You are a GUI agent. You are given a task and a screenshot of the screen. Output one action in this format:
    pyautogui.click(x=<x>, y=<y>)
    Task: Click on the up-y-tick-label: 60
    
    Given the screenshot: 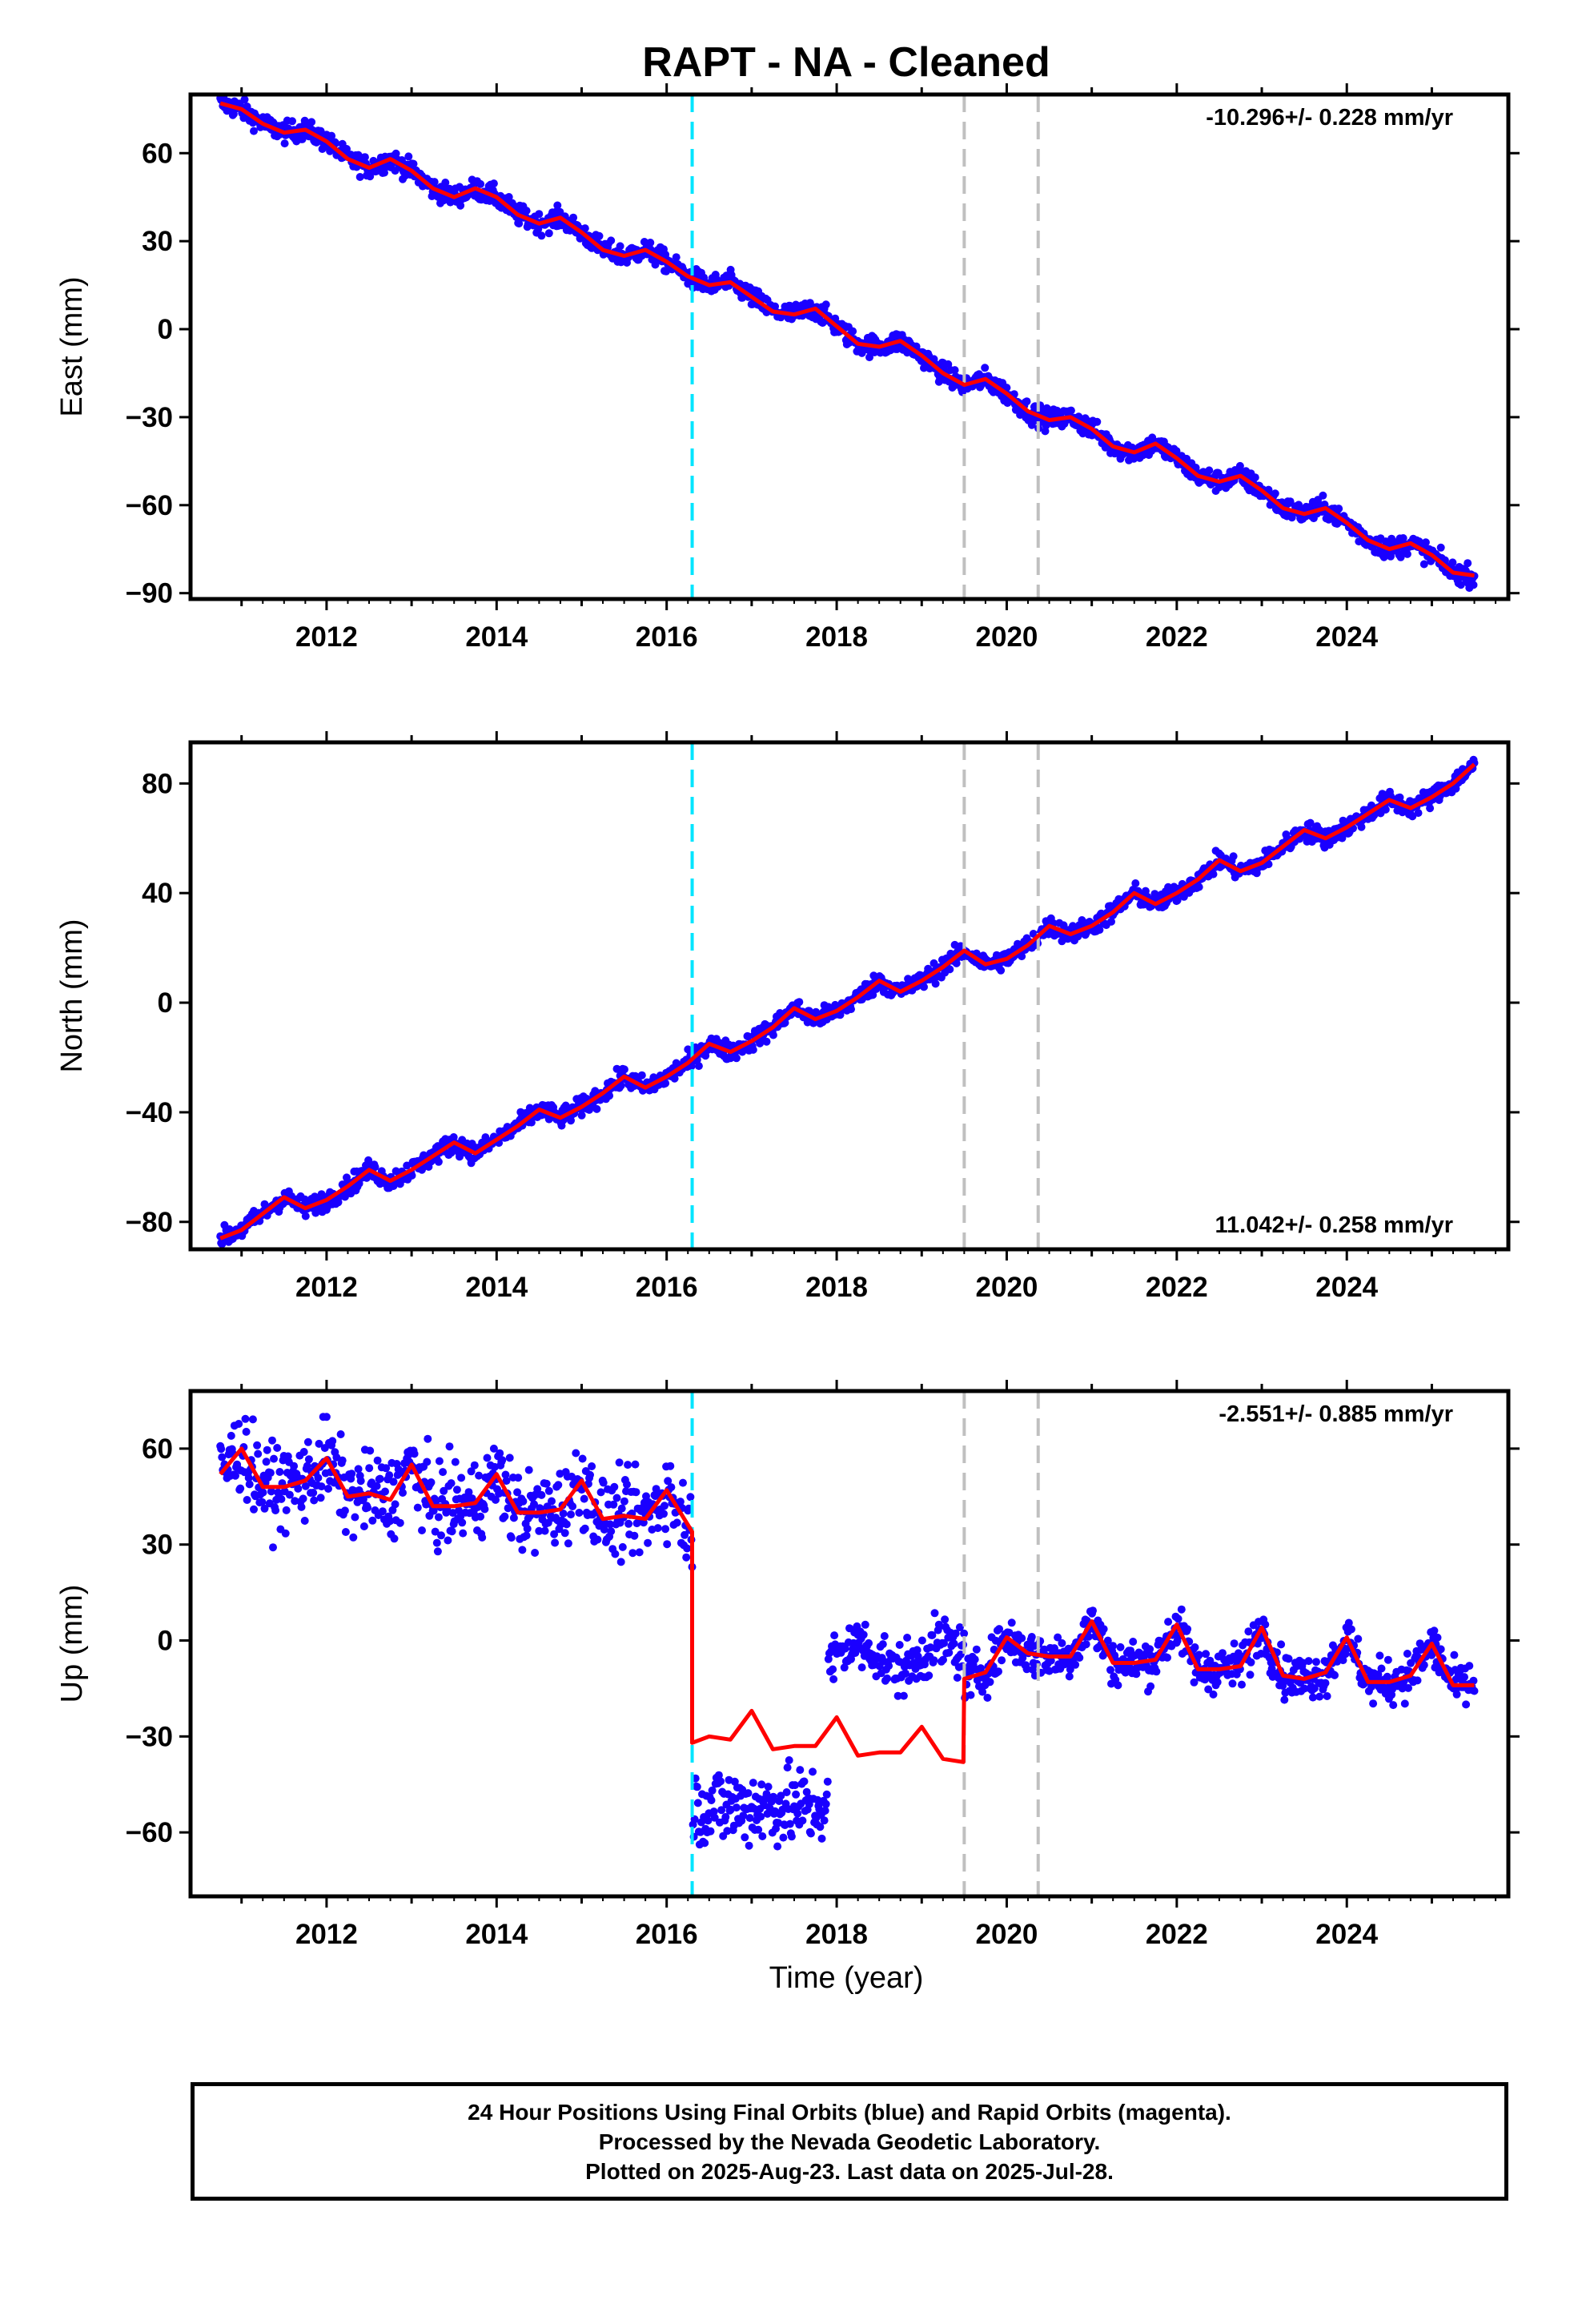 What is the action you would take?
    pyautogui.click(x=157, y=1449)
    